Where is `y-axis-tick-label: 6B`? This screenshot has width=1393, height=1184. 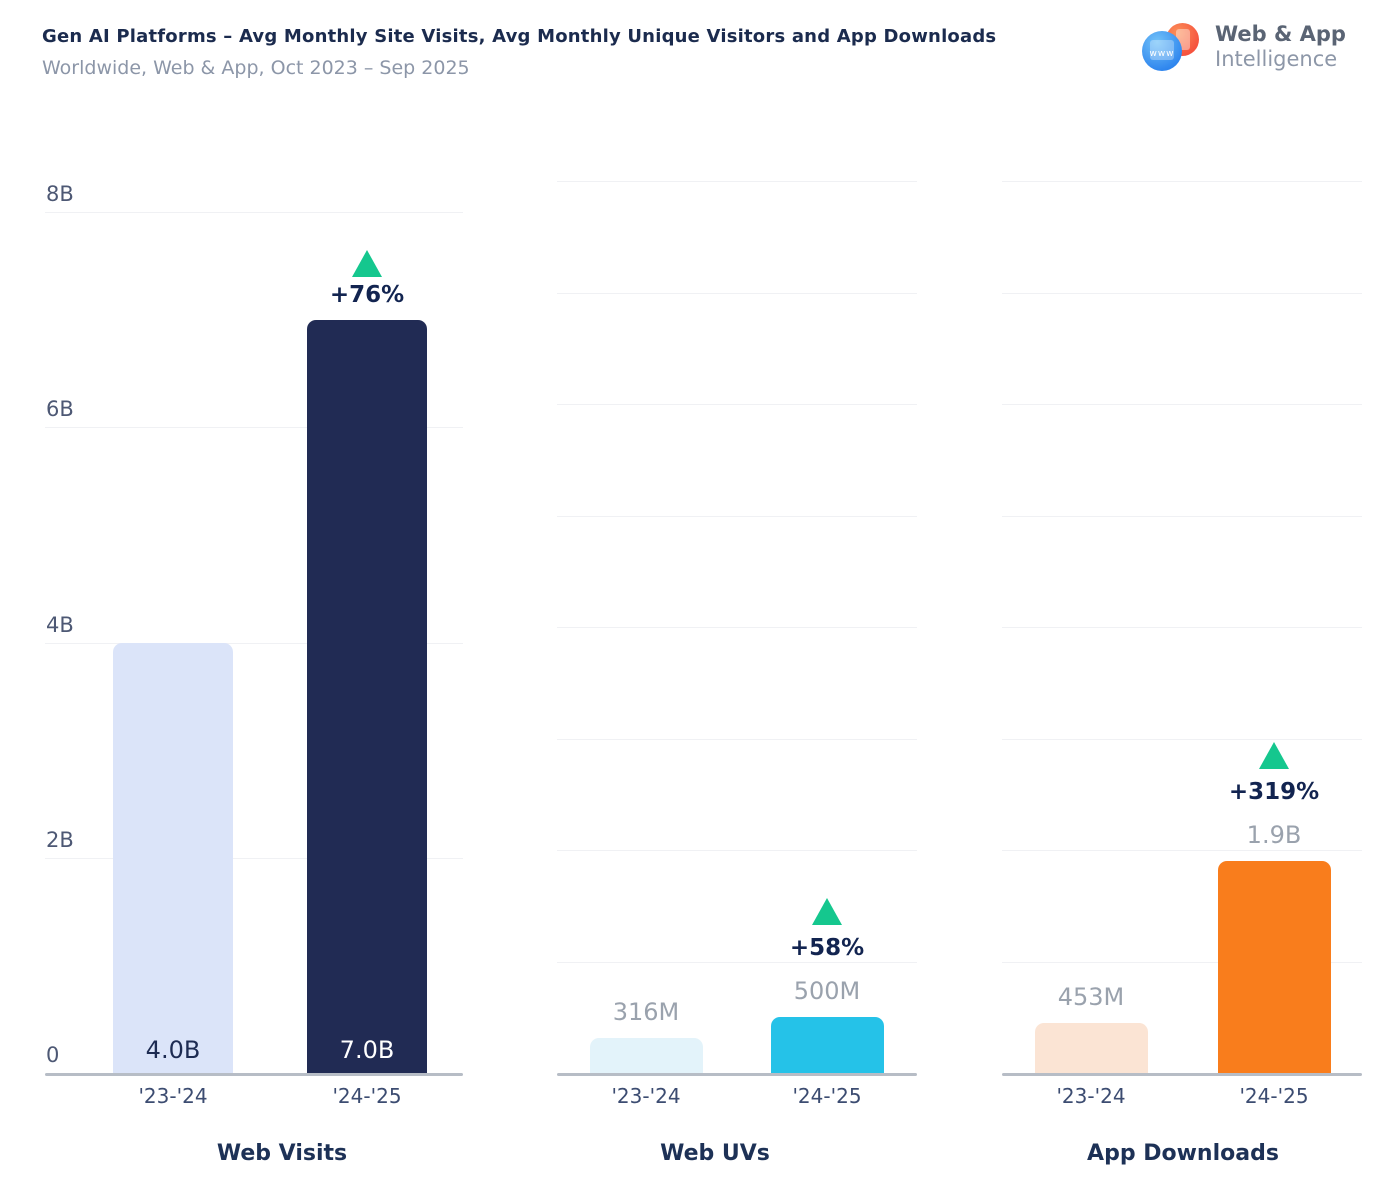 y-axis-tick-label: 6B is located at coordinates (60, 409).